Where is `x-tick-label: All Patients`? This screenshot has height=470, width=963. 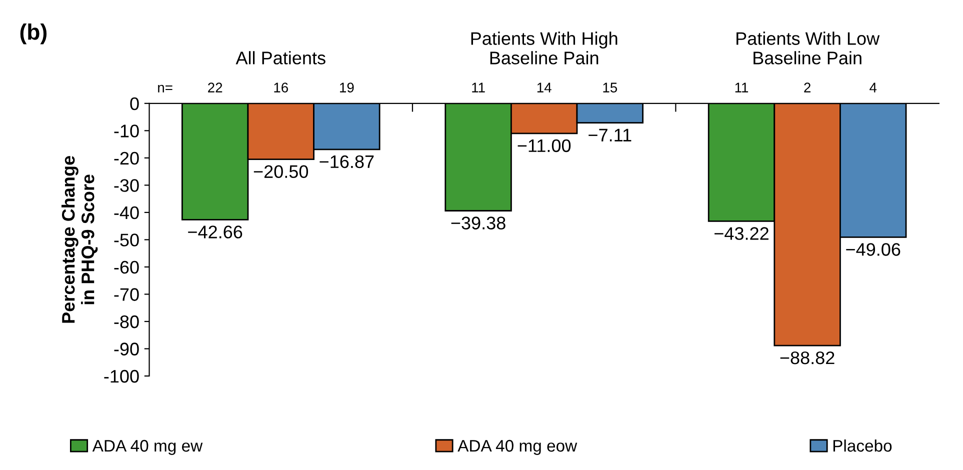
x-tick-label: All Patients is located at coordinates (281, 57).